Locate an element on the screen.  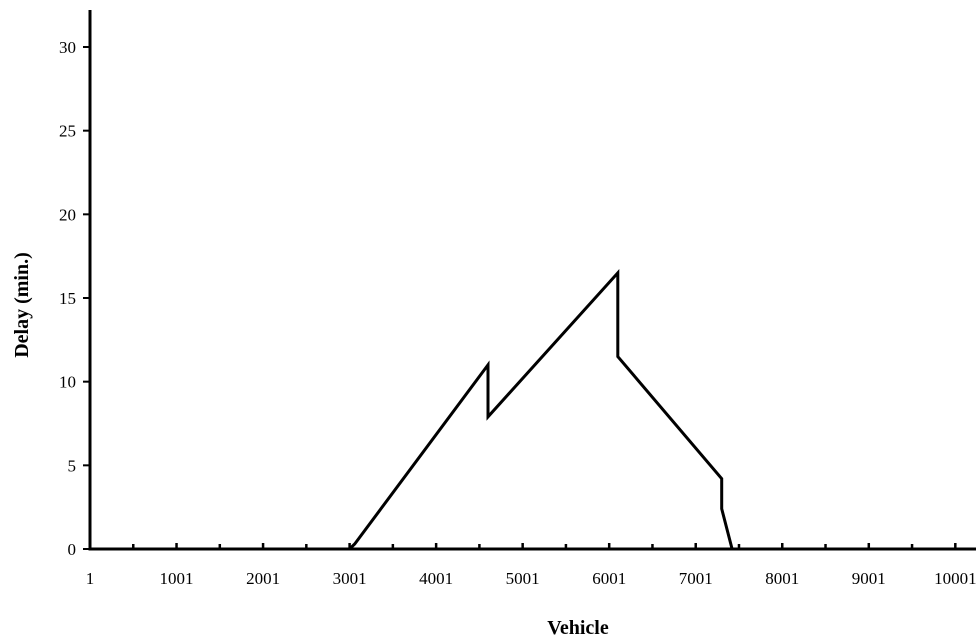
y-axis-title: Delay (min.) is located at coordinates (22, 305).